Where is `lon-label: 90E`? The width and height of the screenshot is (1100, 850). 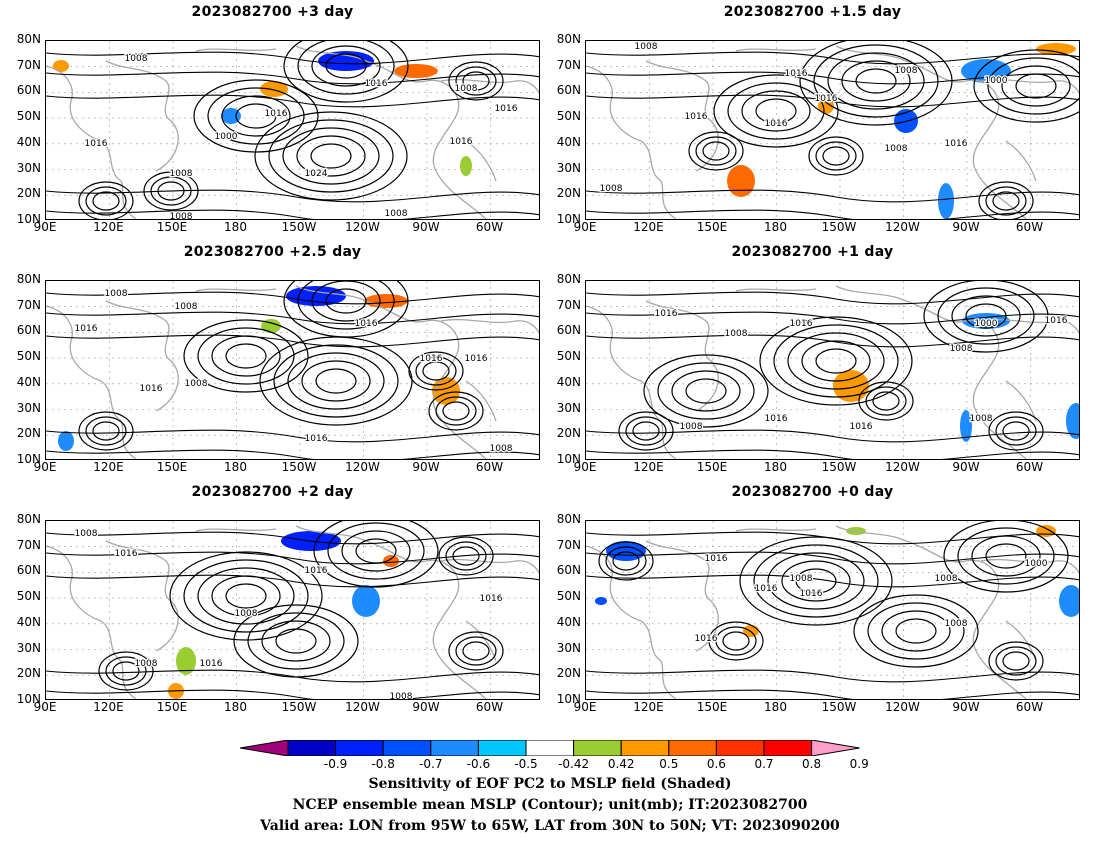
lon-label: 90E is located at coordinates (45, 707).